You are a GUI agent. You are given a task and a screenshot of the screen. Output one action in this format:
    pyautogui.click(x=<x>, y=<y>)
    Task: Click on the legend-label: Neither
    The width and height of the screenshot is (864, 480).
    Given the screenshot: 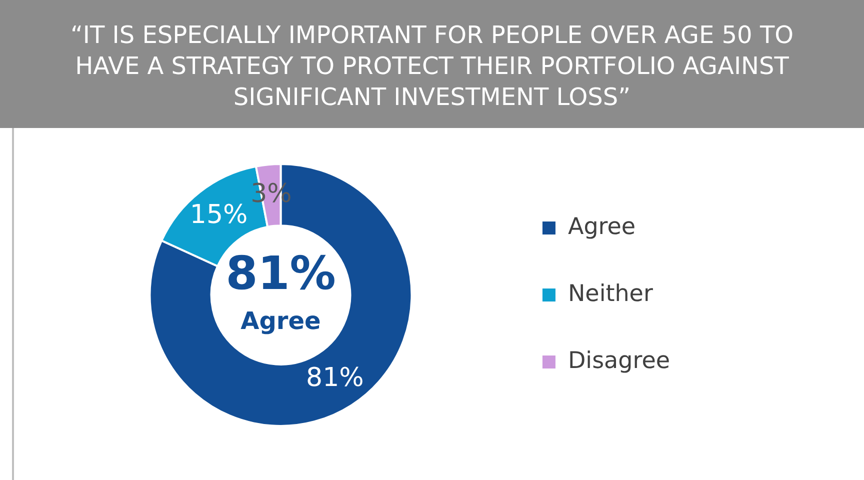 What is the action you would take?
    pyautogui.click(x=611, y=293)
    